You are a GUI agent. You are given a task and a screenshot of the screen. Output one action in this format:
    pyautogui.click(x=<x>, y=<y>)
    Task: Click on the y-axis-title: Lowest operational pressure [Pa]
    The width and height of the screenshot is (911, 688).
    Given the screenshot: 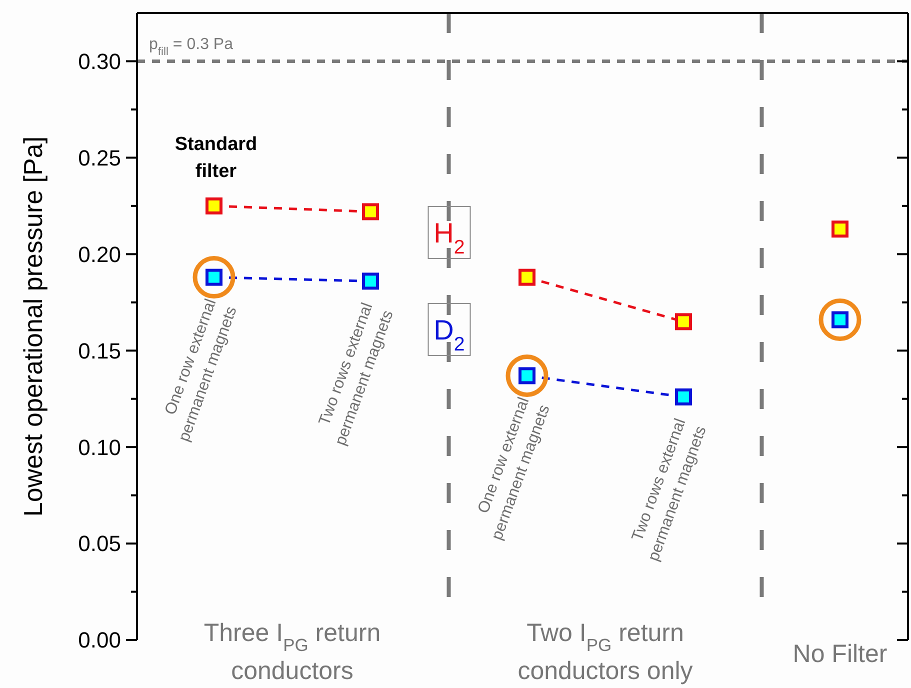 What is the action you would take?
    pyautogui.click(x=33, y=326)
    